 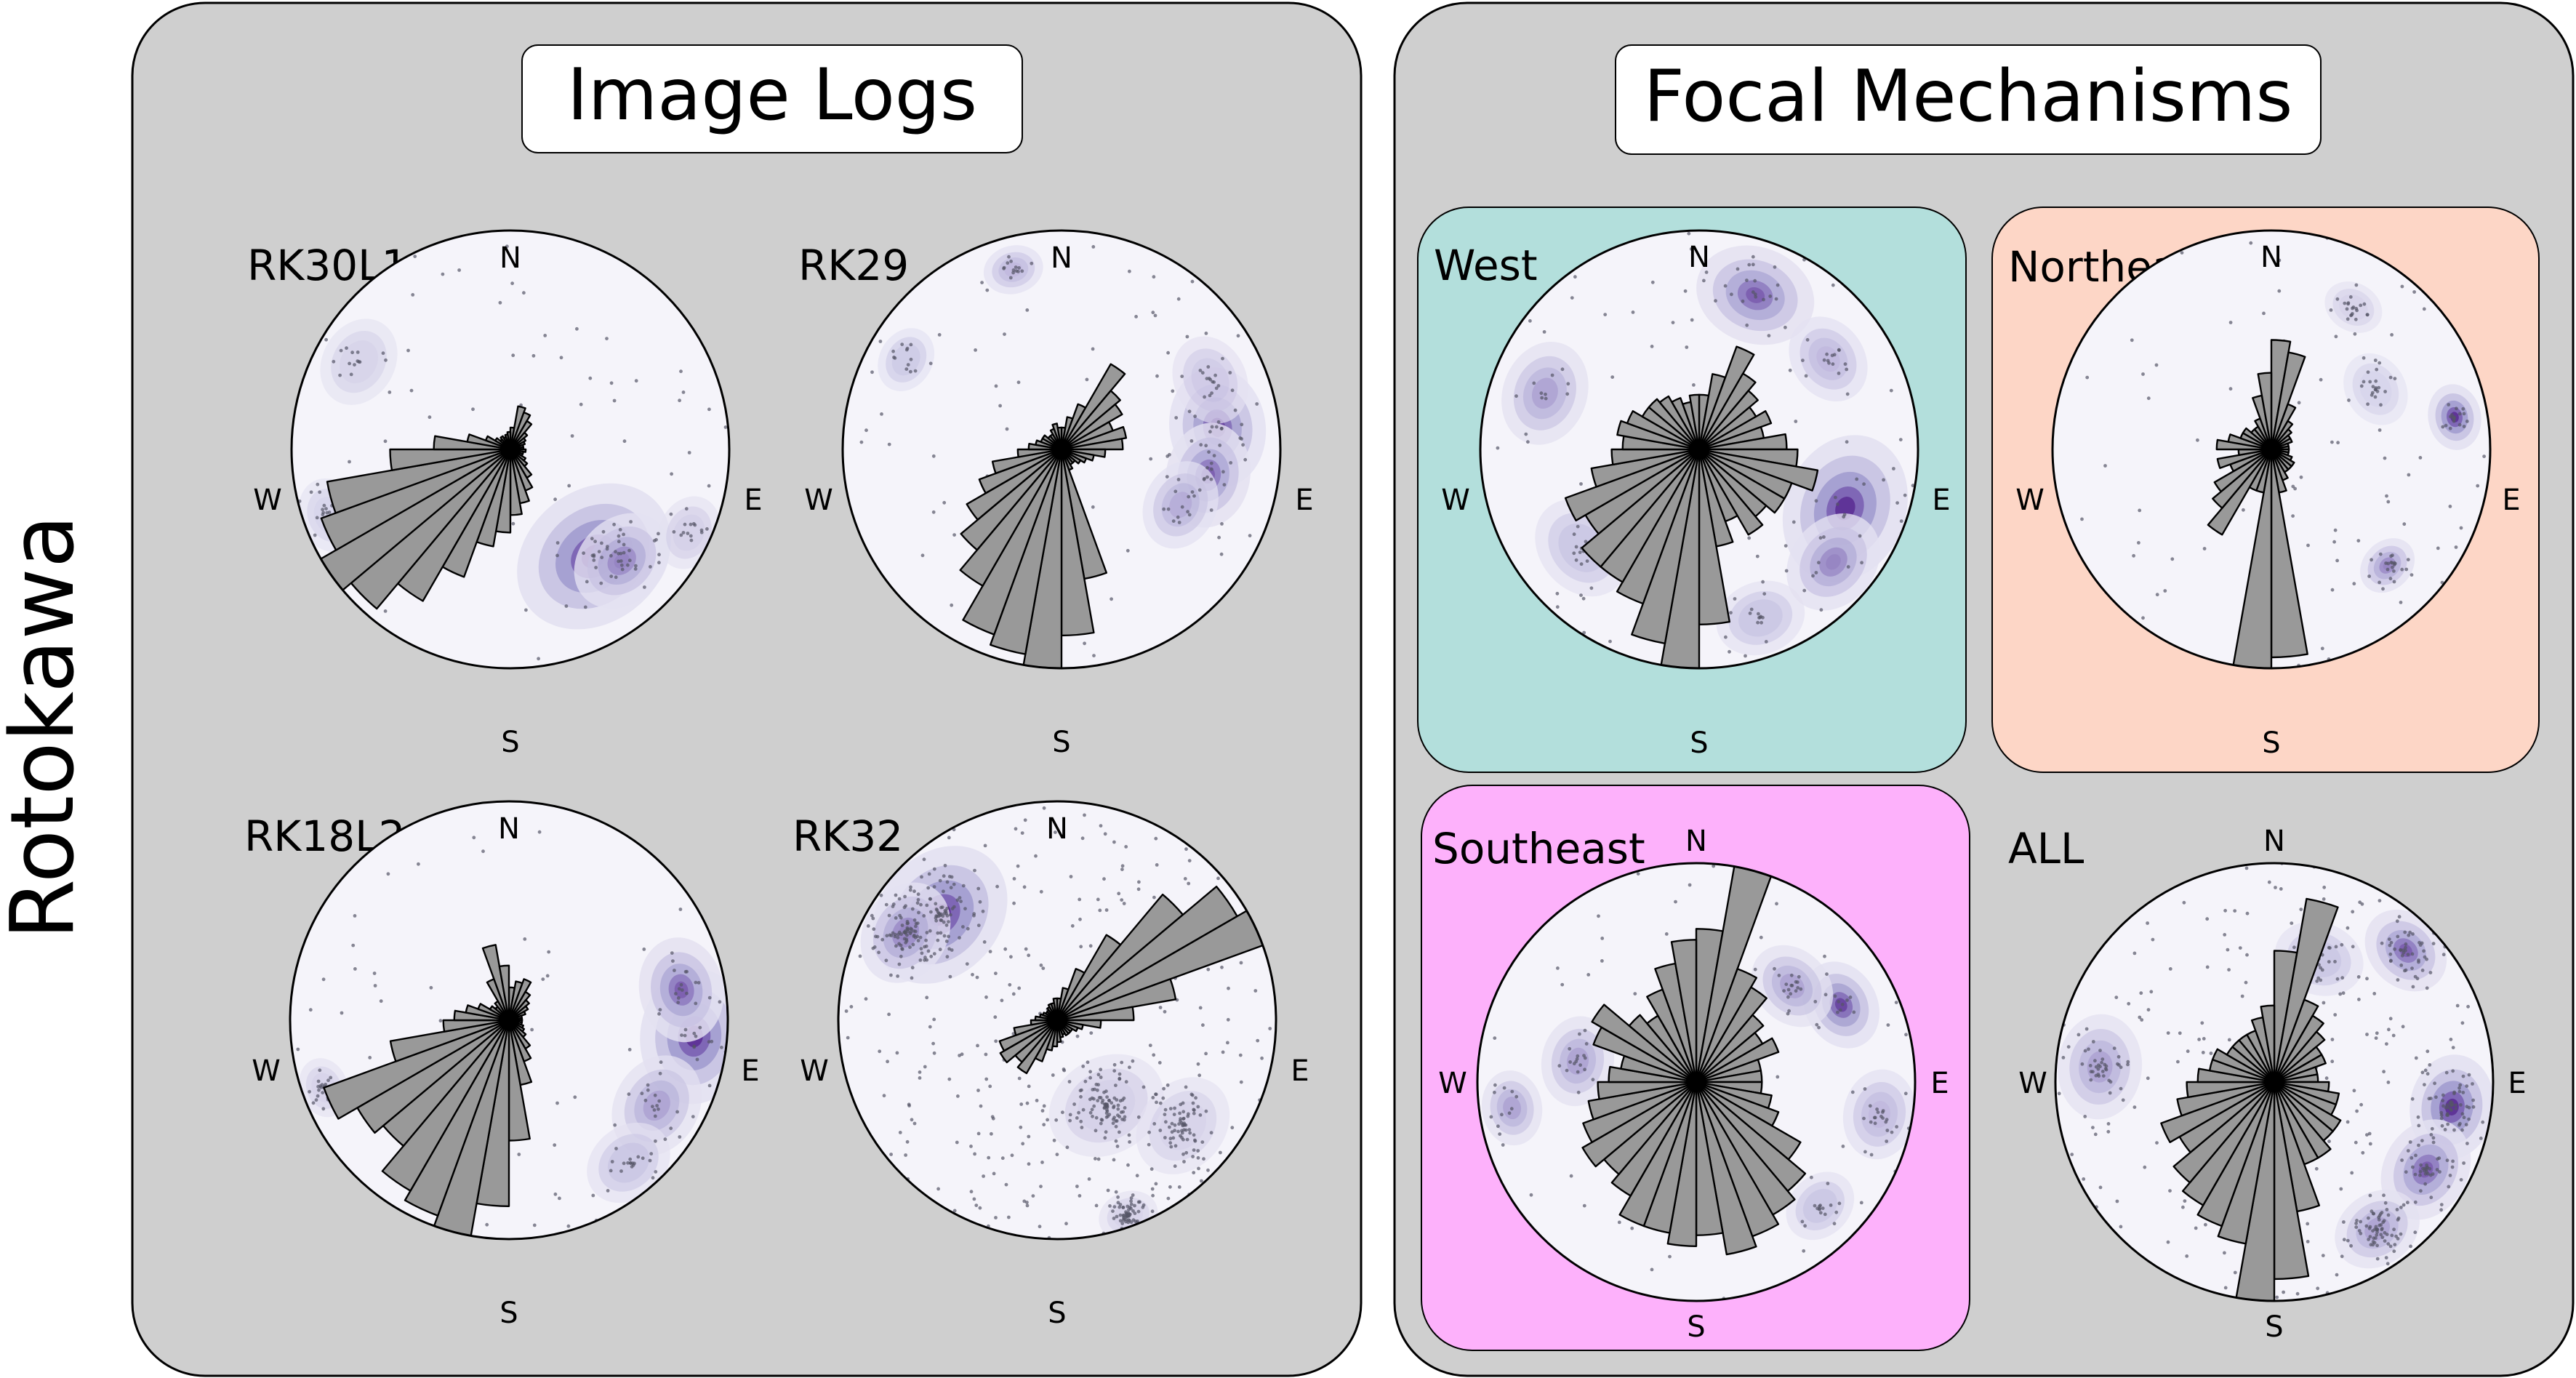 I want to click on stereonet-rk30l1, so click(x=510, y=449).